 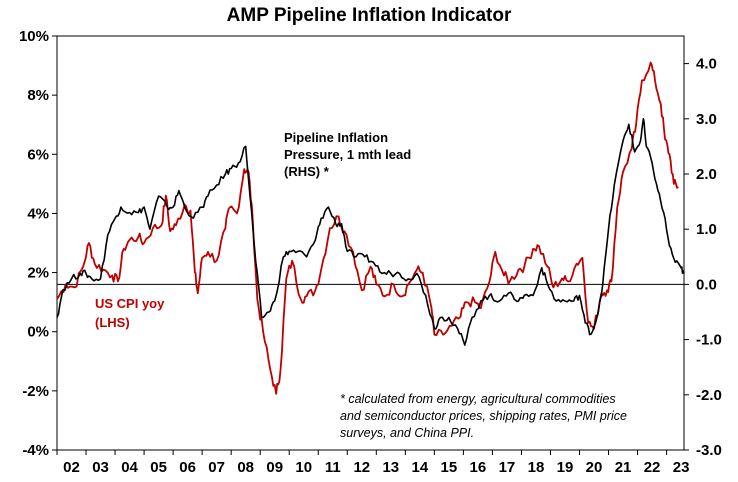 I want to click on right-tick-label: 4.0, so click(x=706, y=64).